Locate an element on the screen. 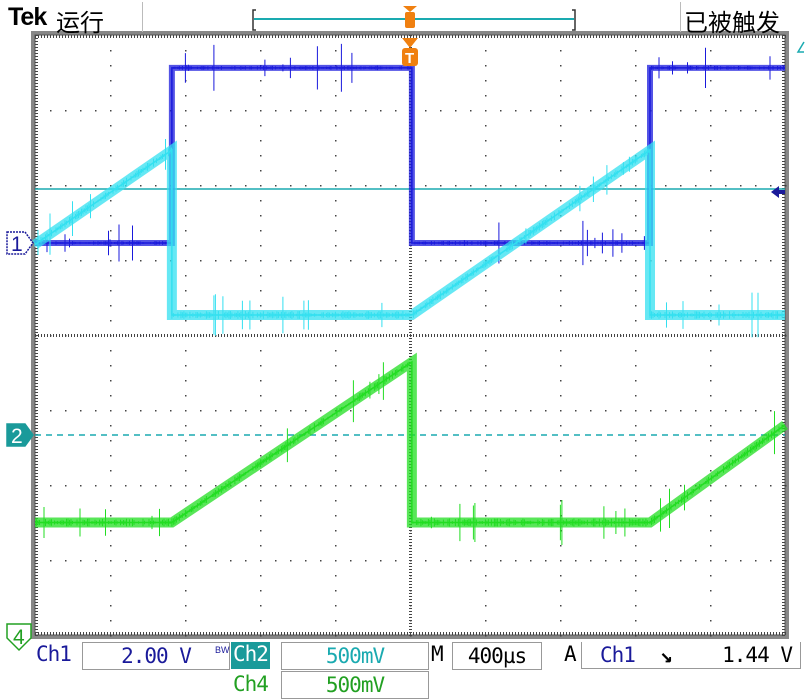 This screenshot has width=808, height=699. record-trigger-arrow is located at coordinates (410, 9).